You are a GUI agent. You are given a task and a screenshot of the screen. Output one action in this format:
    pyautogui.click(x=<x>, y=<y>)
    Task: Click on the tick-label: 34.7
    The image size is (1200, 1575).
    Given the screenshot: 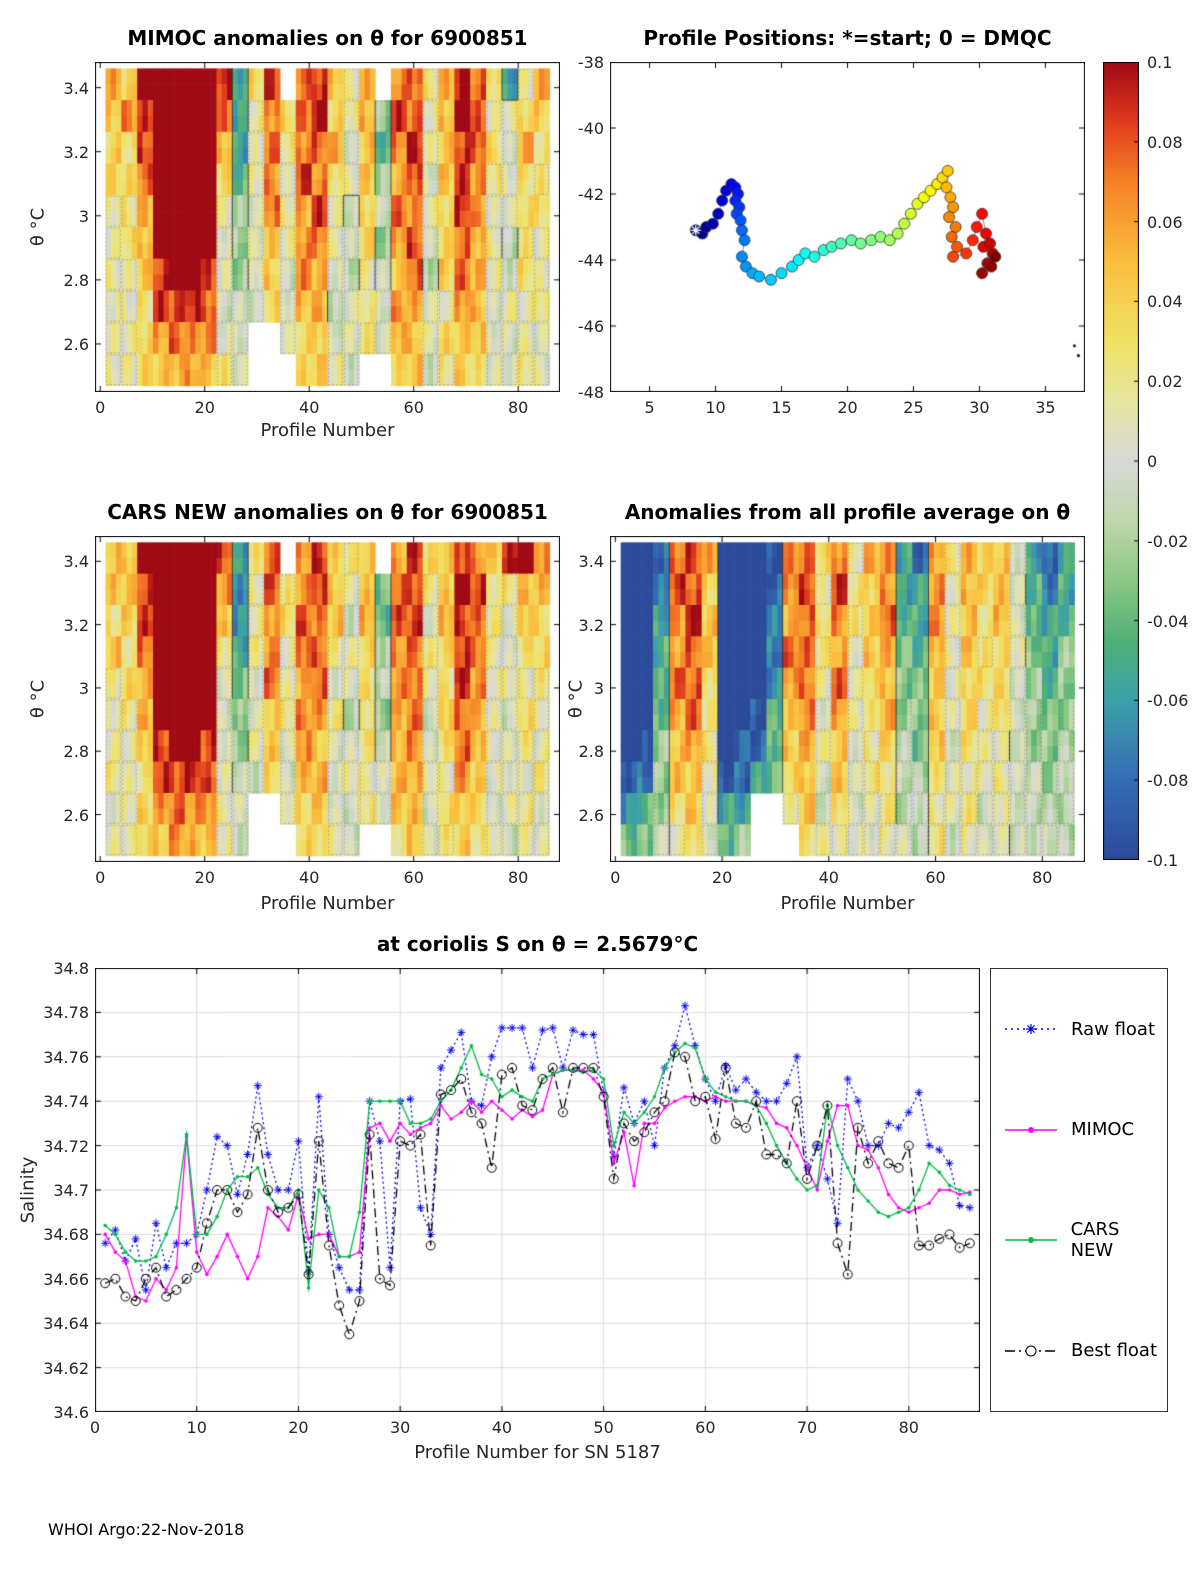 What is the action you would take?
    pyautogui.click(x=71, y=1190)
    